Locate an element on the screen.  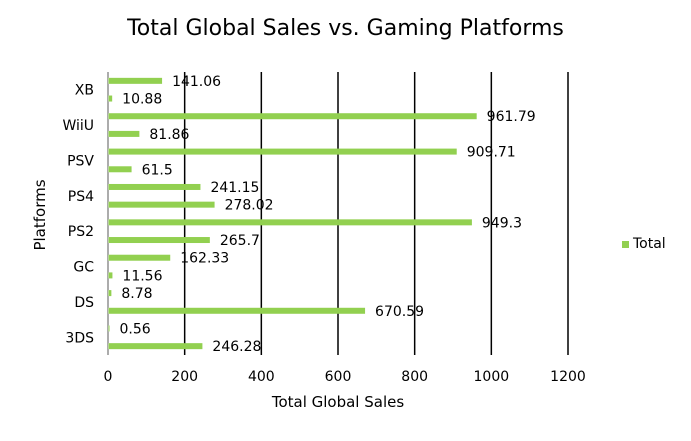
data-label: 246.28 is located at coordinates (236, 347).